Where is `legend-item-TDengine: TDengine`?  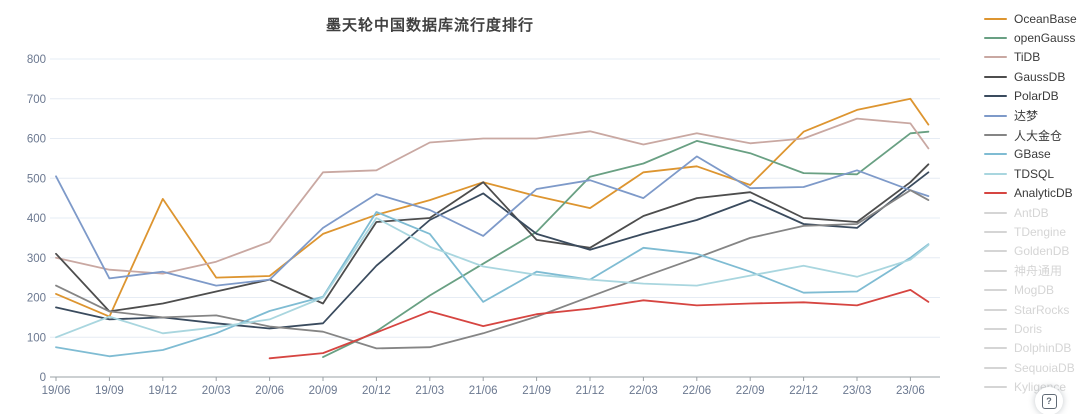 legend-item-TDengine: TDengine is located at coordinates (1032, 231).